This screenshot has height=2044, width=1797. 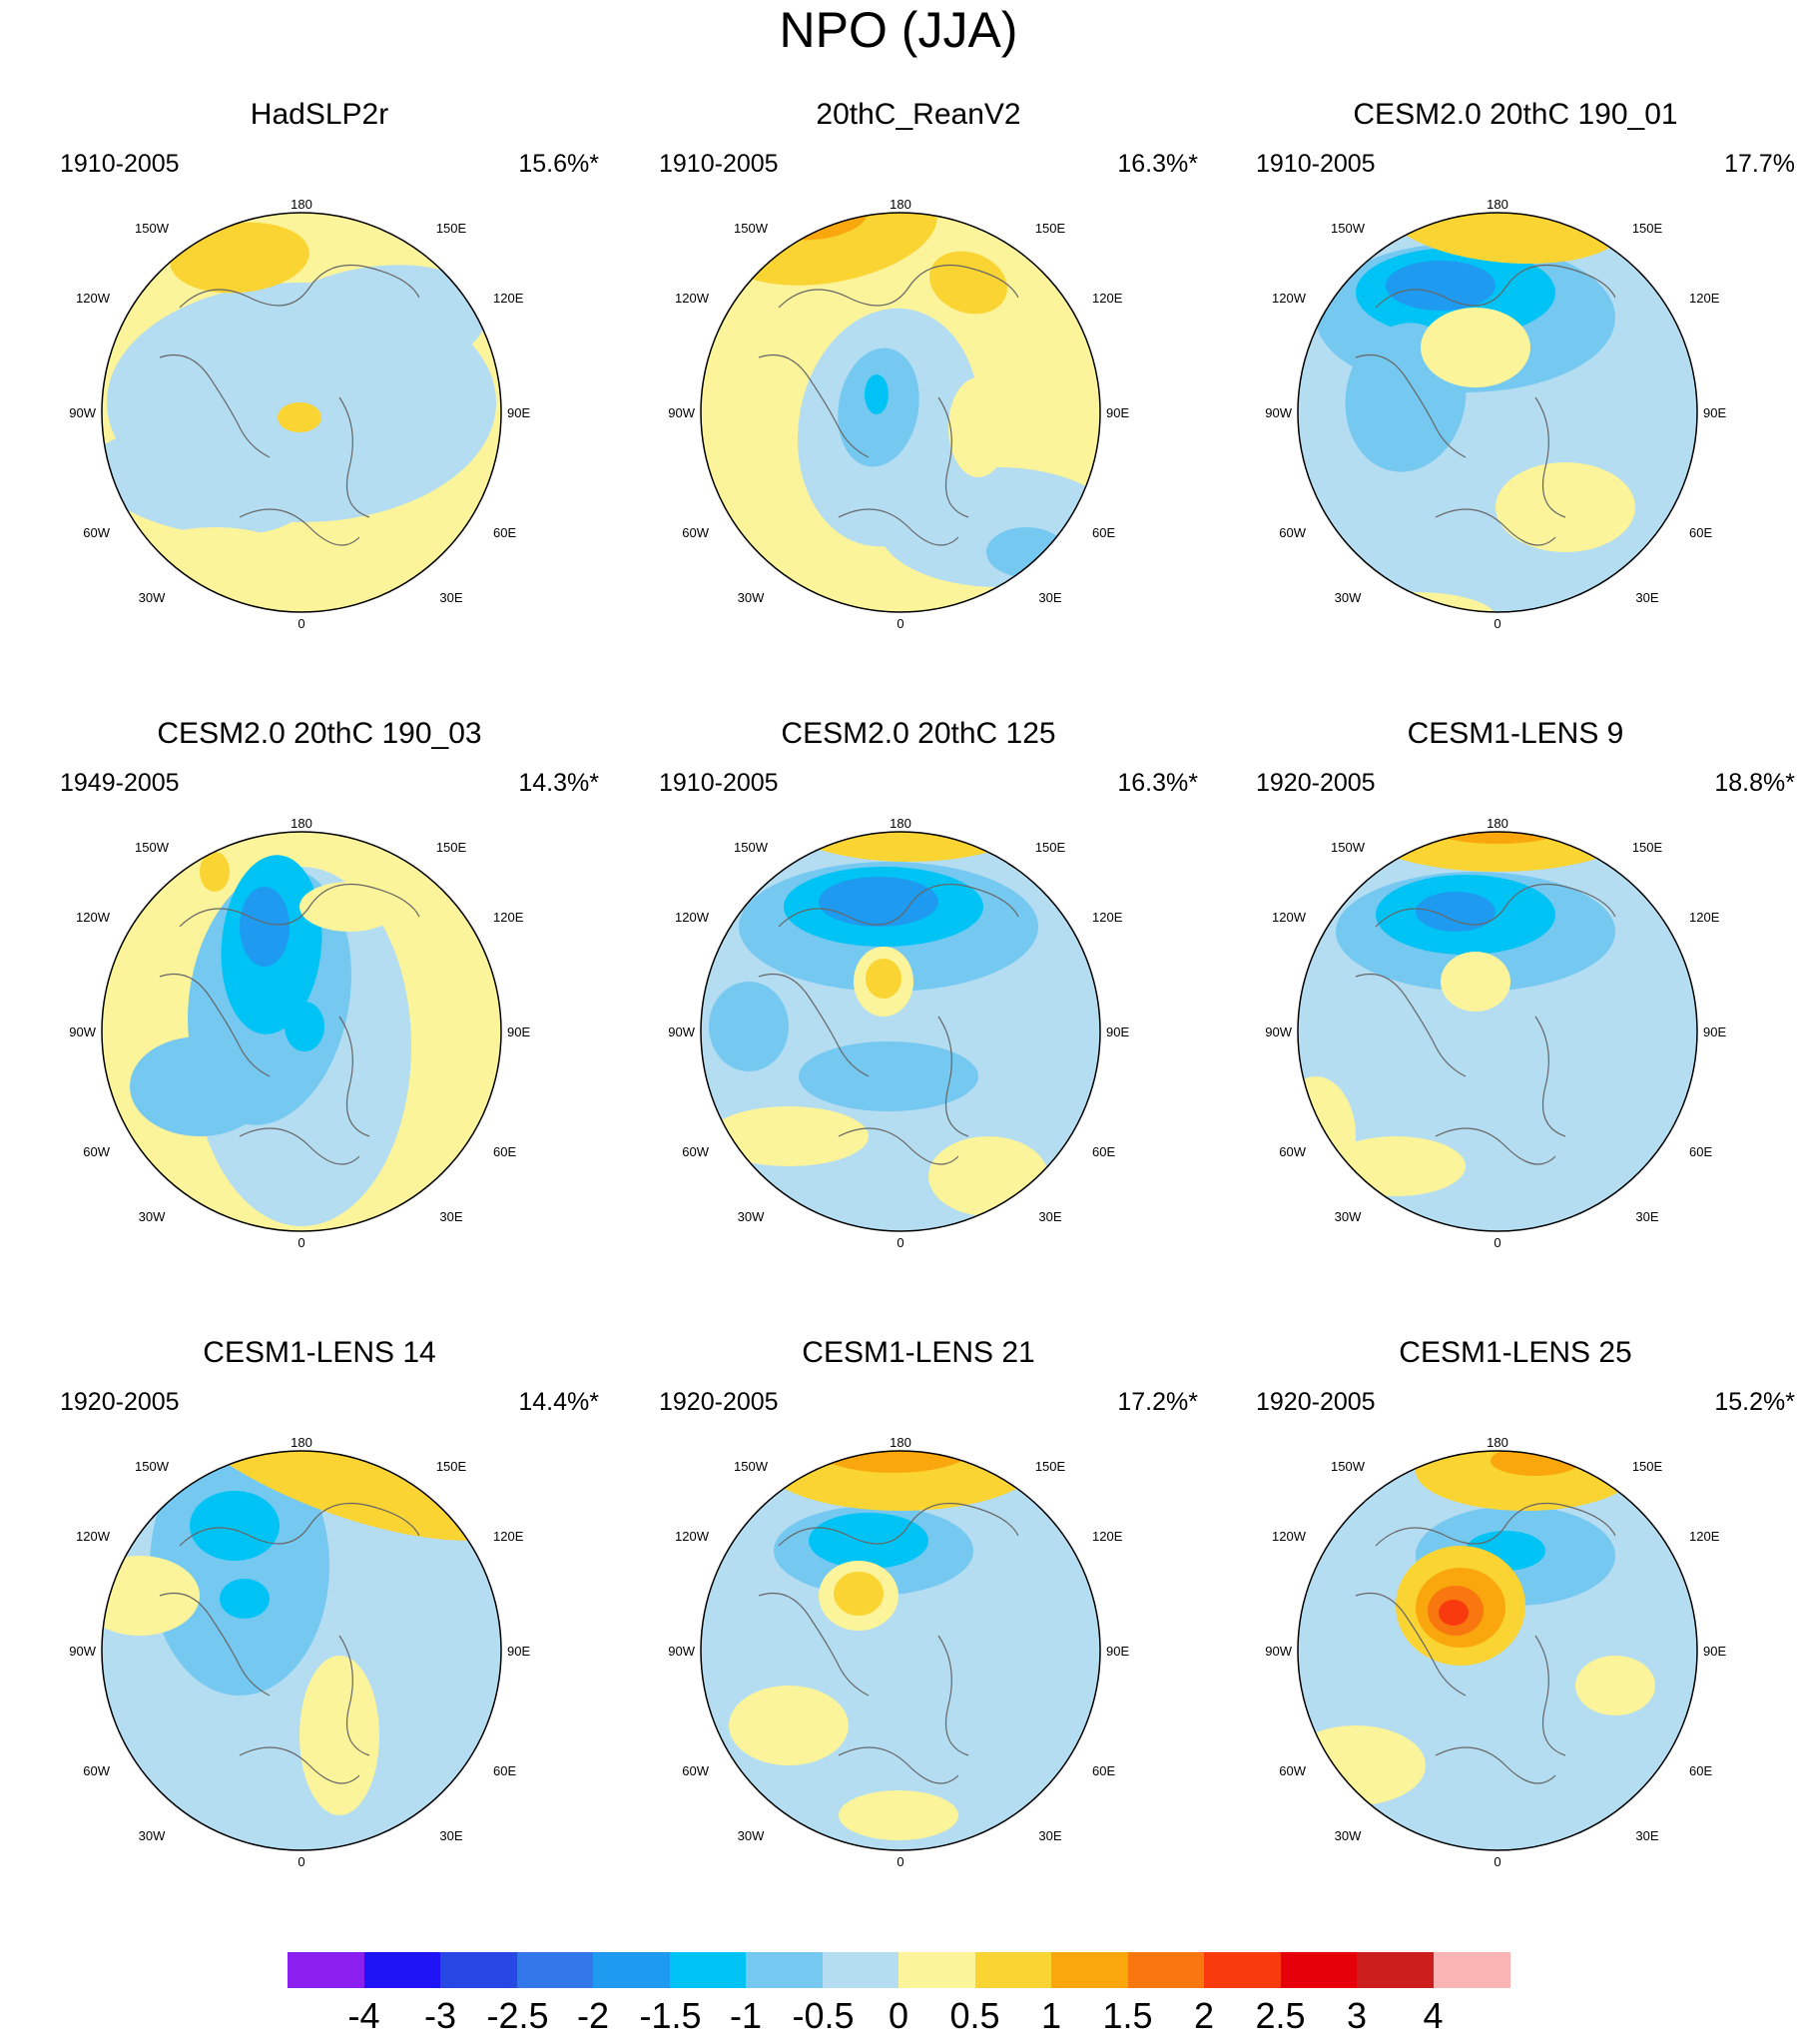 What do you see at coordinates (1515, 733) in the screenshot?
I see `panel-title: CESM1-LENS 9` at bounding box center [1515, 733].